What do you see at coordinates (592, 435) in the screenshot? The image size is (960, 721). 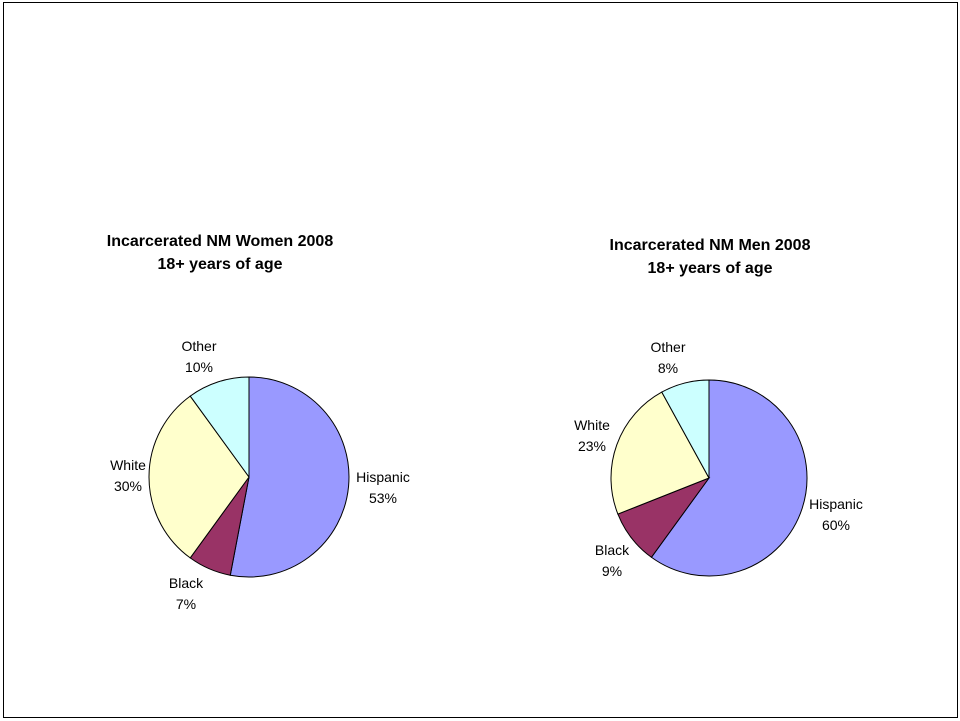 I see `men-label-white: White 23%` at bounding box center [592, 435].